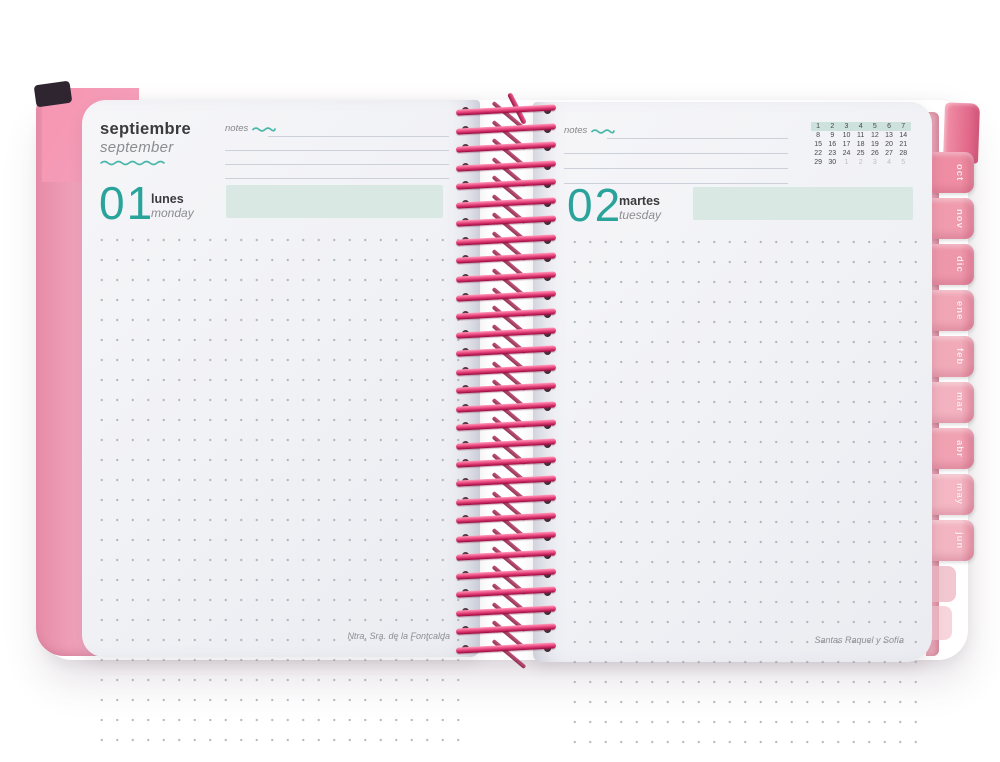 The height and width of the screenshot is (762, 1000). I want to click on month-tab-ene: ene, so click(952, 310).